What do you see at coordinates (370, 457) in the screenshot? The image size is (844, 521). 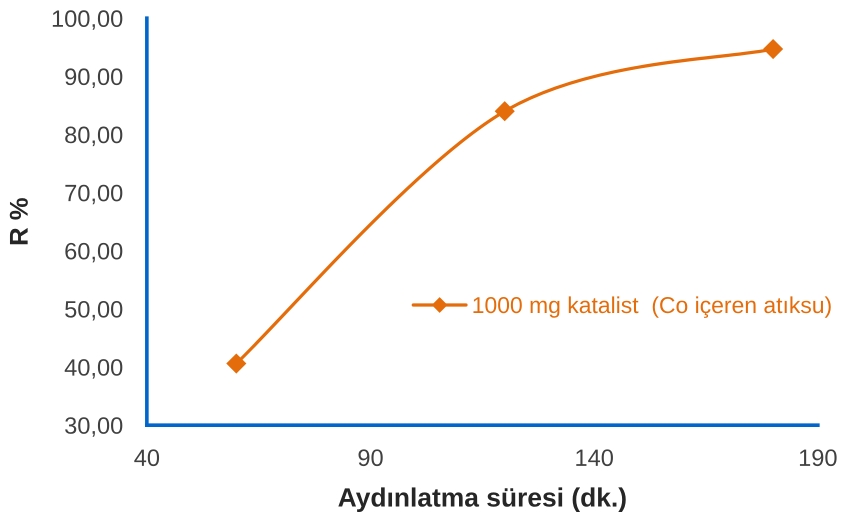 I see `x-tick-label: 90` at bounding box center [370, 457].